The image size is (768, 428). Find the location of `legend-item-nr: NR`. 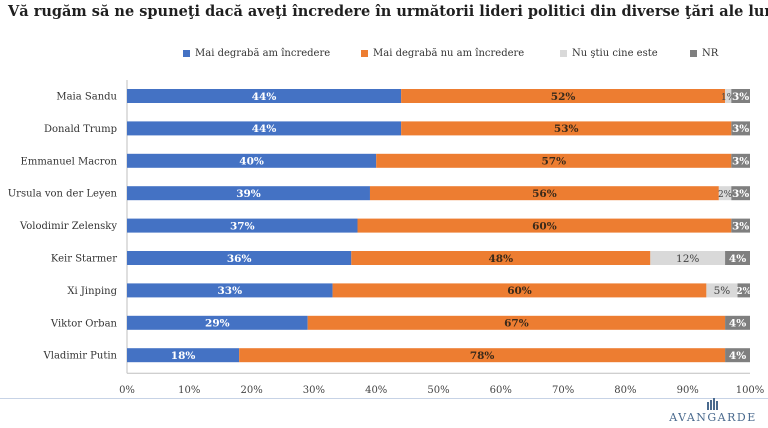

legend-item-nr: NR is located at coordinates (704, 53).